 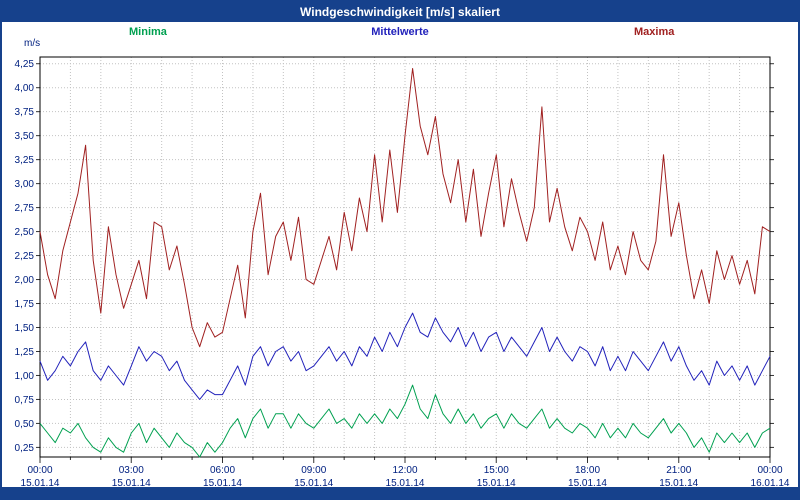 What do you see at coordinates (25, 328) in the screenshot?
I see `y-tick-label: 1,50` at bounding box center [25, 328].